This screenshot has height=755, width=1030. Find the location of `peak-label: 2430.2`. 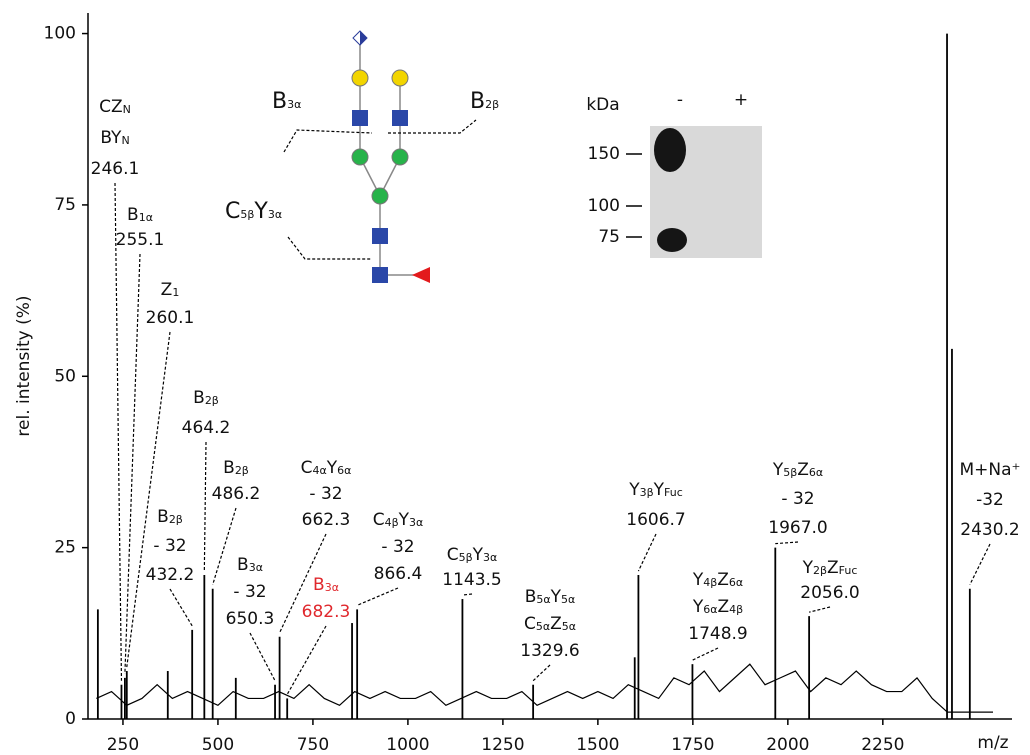

peak-label: 2430.2 is located at coordinates (989, 530).